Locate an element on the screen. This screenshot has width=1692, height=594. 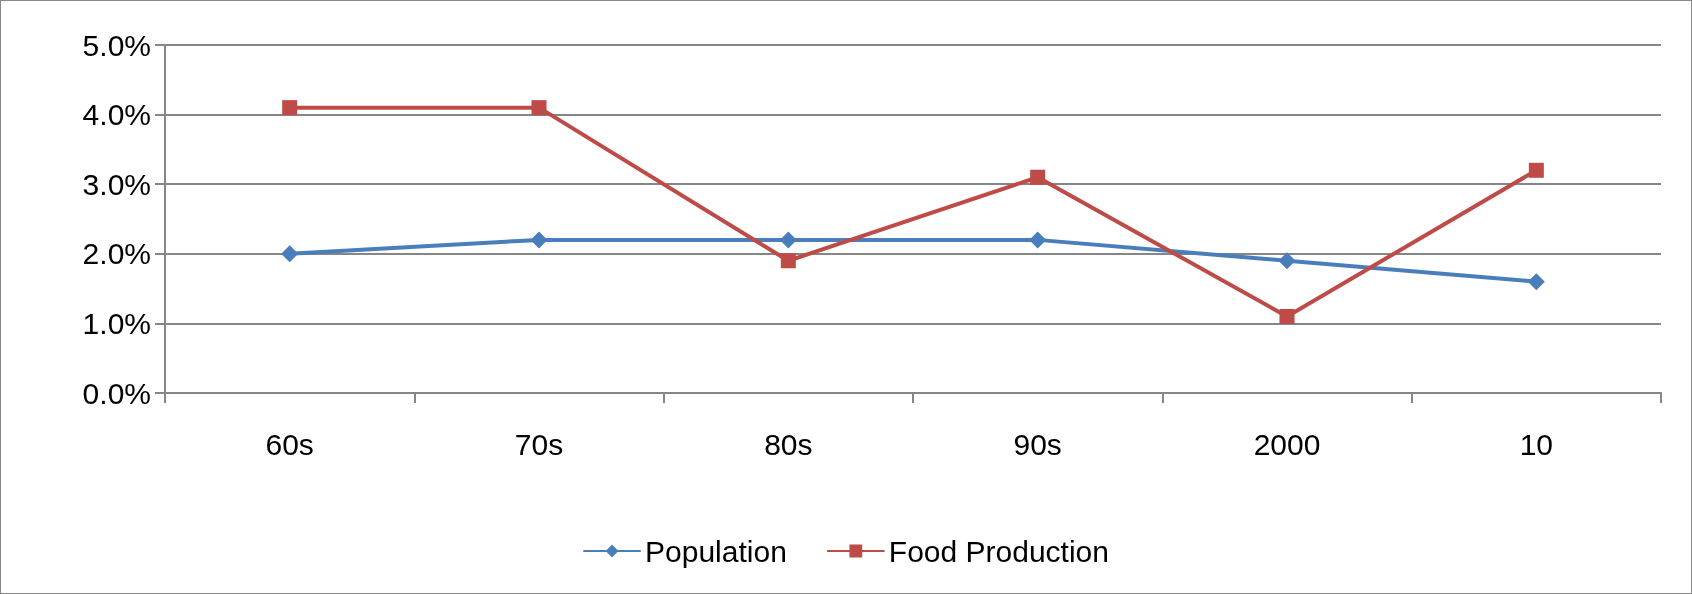
y-tick-label: 1.0% is located at coordinates (116, 323).